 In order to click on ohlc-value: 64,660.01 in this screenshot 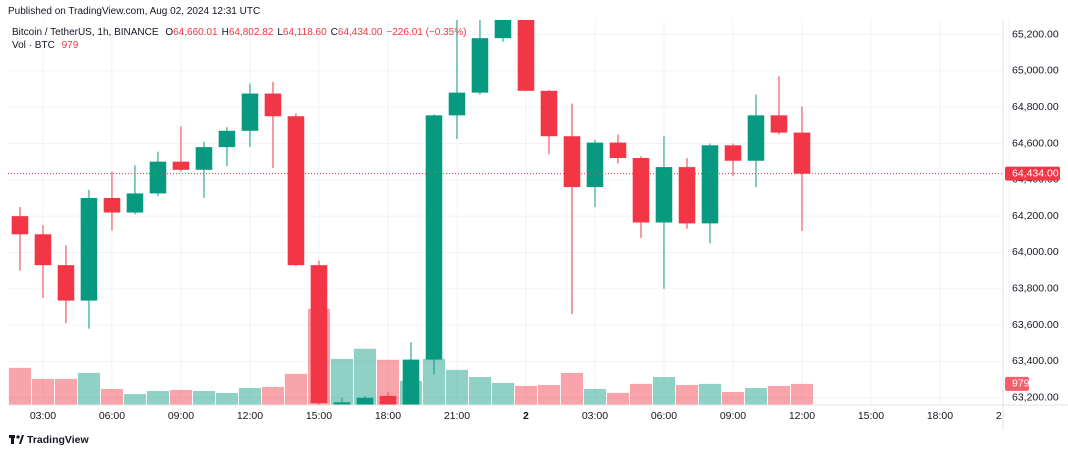, I will do `click(195, 32)`.